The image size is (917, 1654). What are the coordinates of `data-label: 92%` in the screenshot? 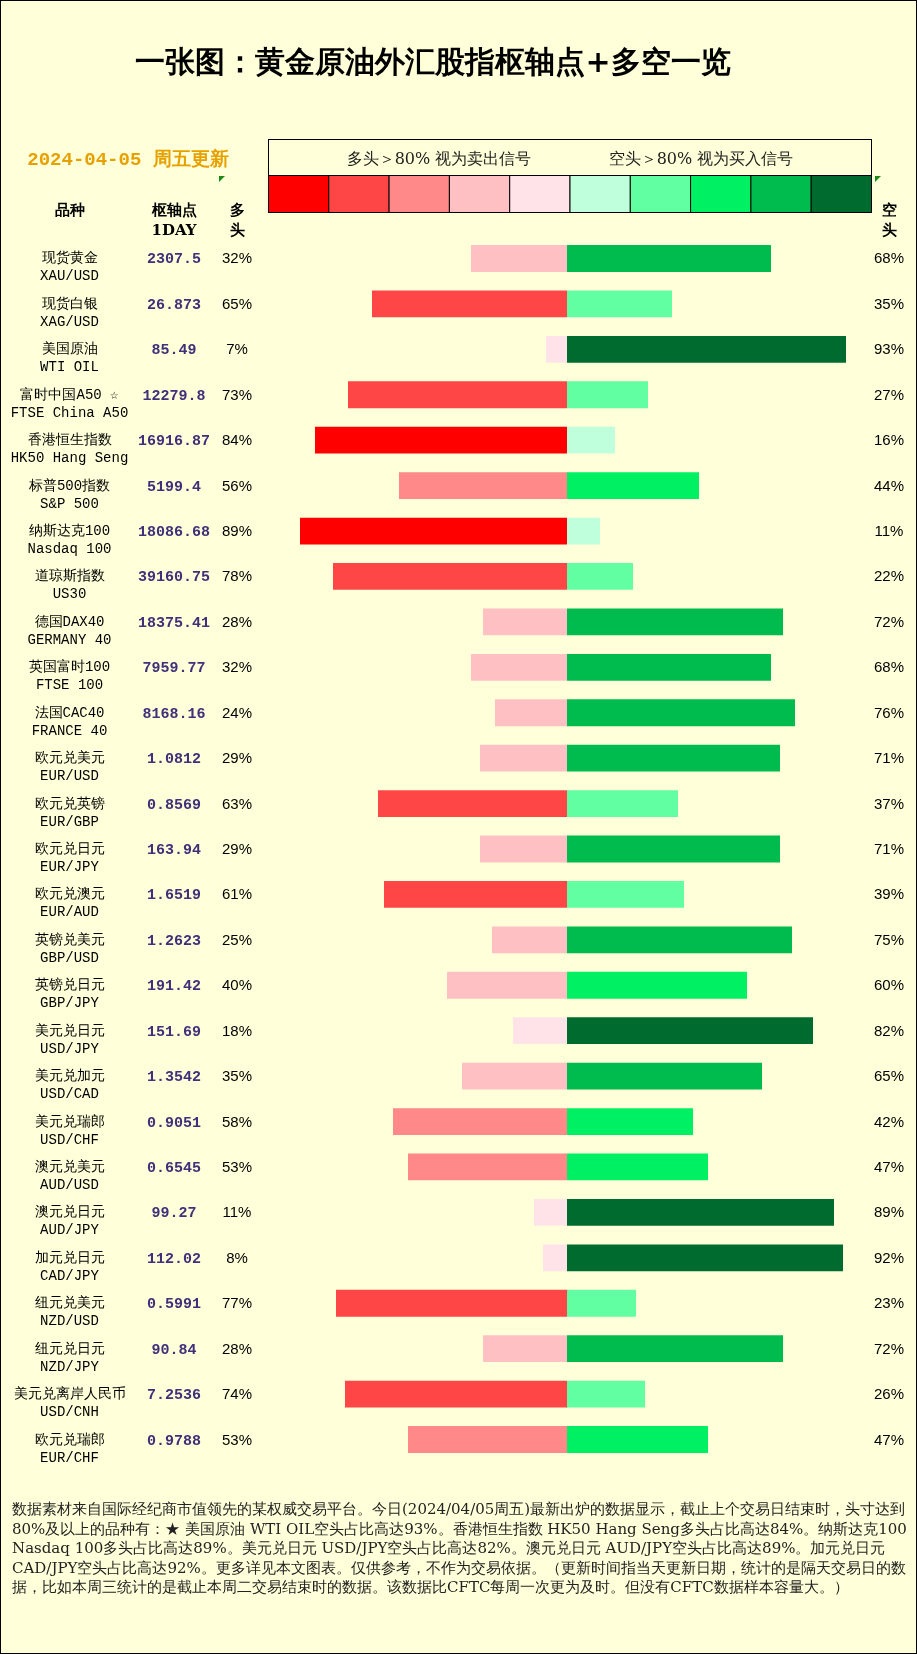 It's located at (889, 1257).